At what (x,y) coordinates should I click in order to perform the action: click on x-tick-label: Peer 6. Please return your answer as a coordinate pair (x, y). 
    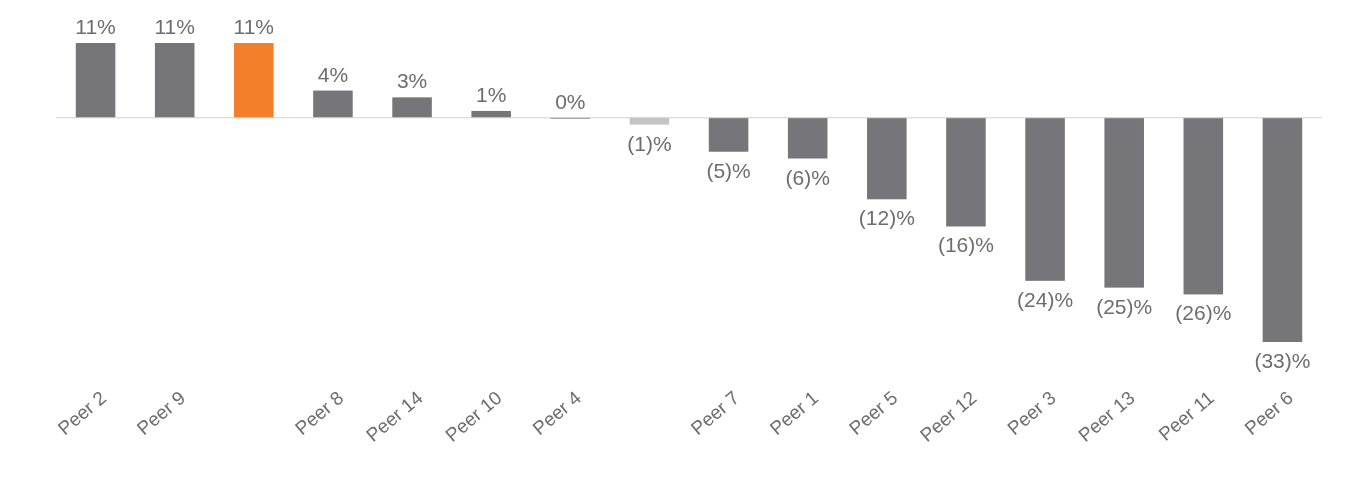
    Looking at the image, I should click on (1269, 413).